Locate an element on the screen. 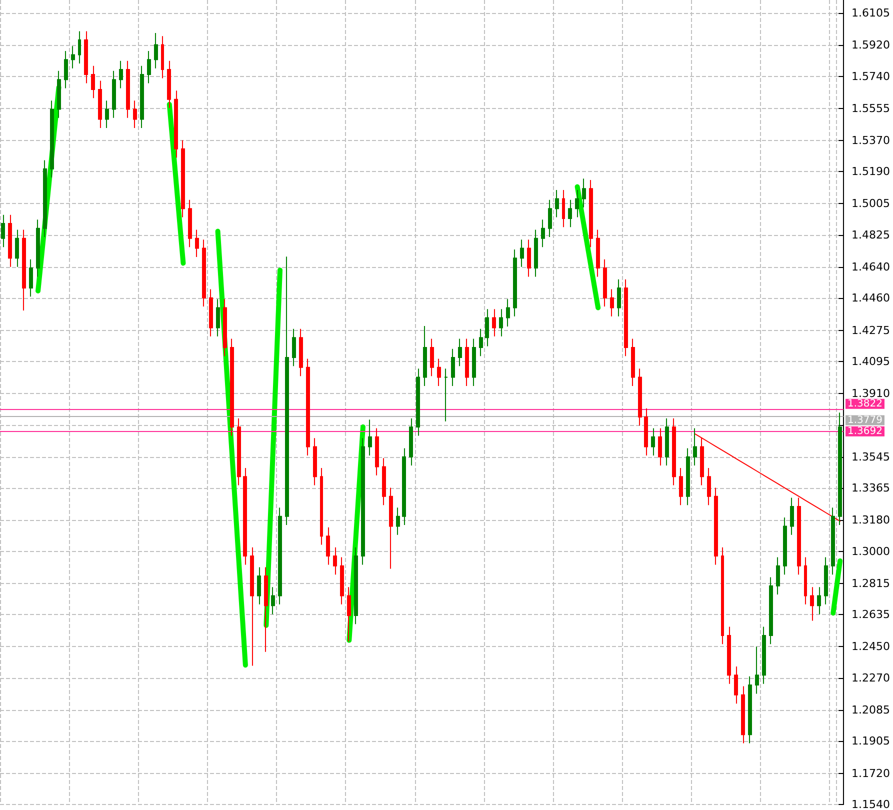 The height and width of the screenshot is (810, 893). y-tick-label: 1.6105 is located at coordinates (871, 13).